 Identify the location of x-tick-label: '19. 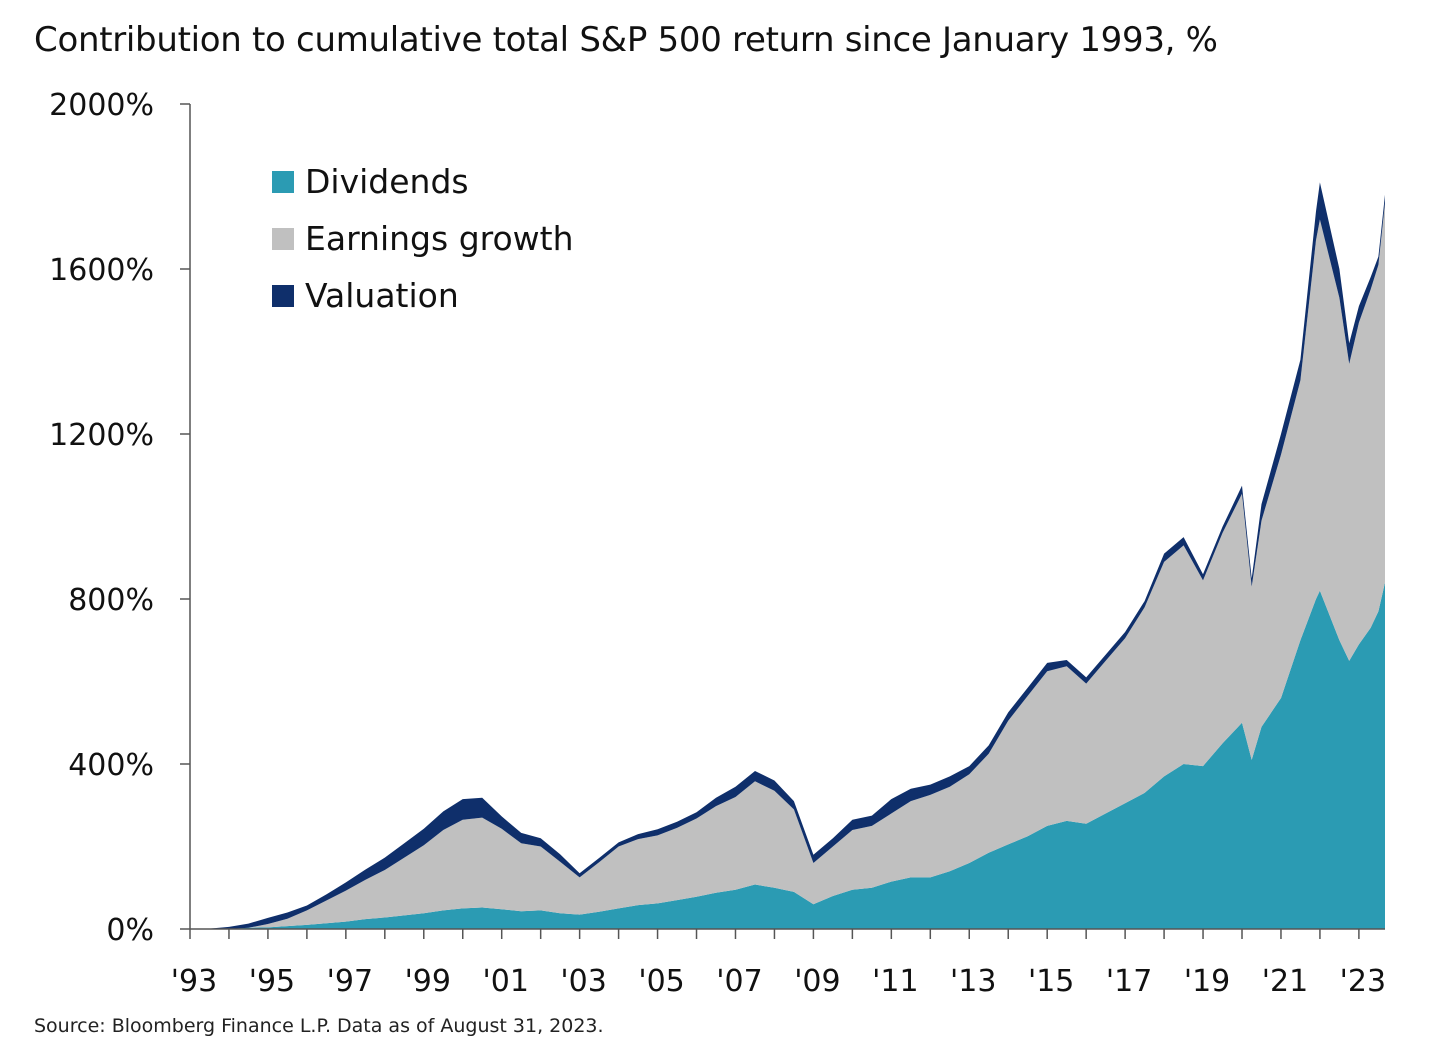
(1207, 981).